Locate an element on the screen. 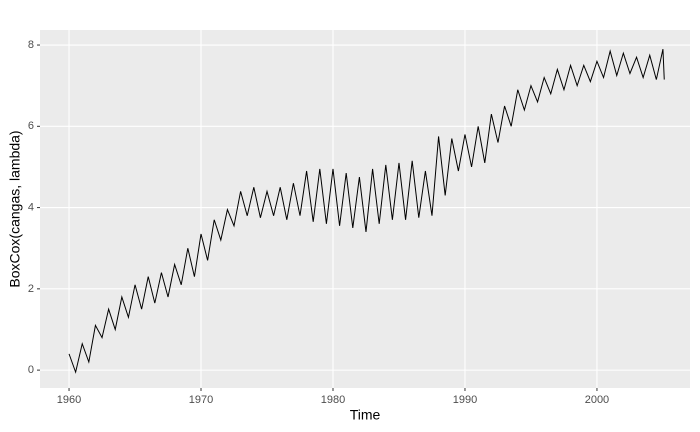 This screenshot has height=432, width=700. y-tick-label: 6 is located at coordinates (31, 126).